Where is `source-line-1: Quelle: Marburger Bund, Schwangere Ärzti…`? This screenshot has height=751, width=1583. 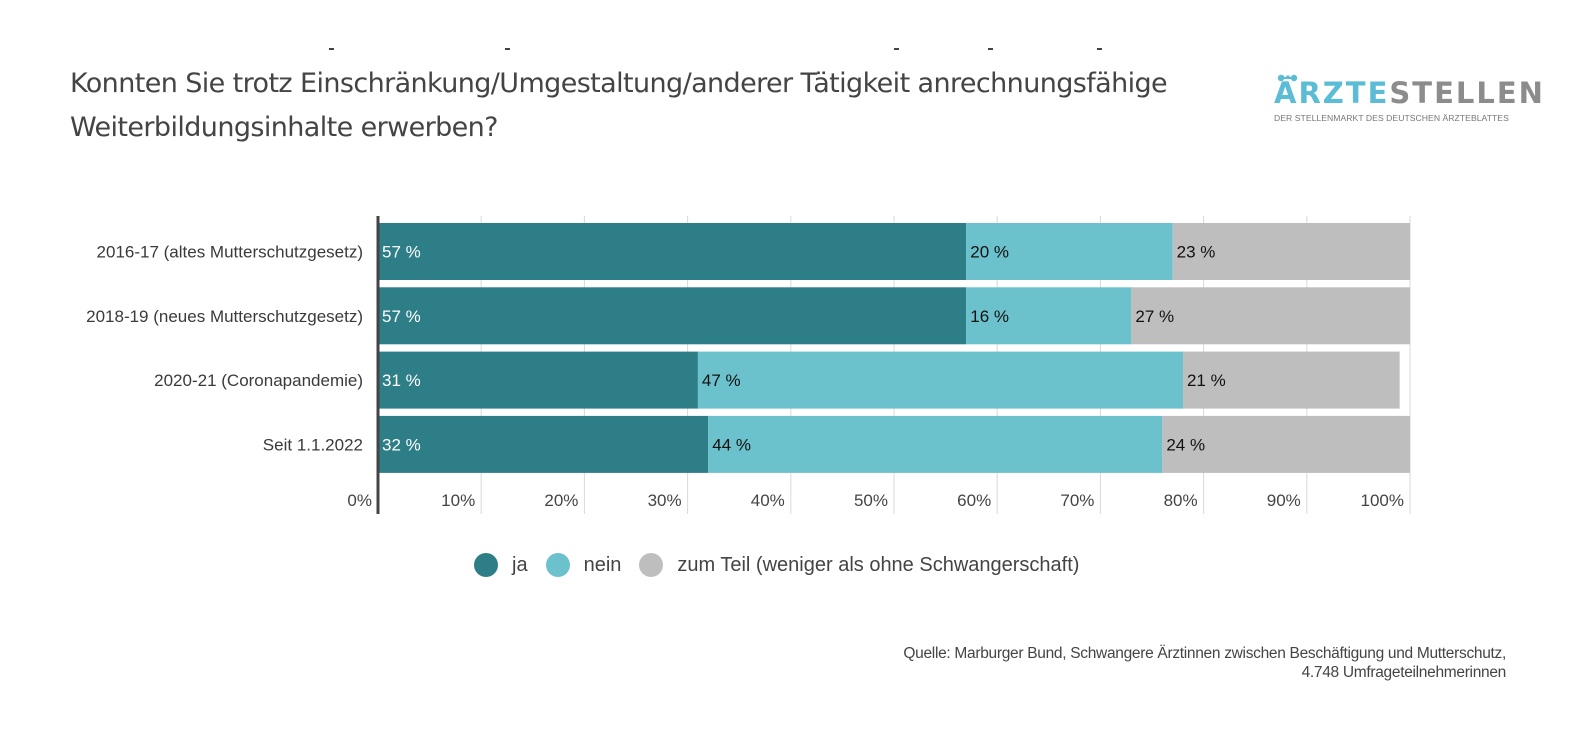 source-line-1: Quelle: Marburger Bund, Schwangere Ärzti… is located at coordinates (1204, 653).